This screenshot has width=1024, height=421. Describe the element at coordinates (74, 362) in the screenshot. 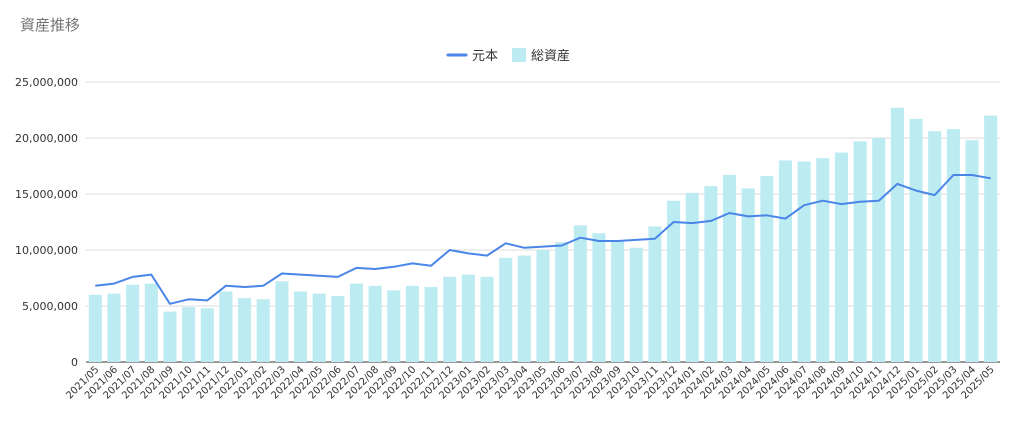

I see `y-tick-label: 0` at that location.